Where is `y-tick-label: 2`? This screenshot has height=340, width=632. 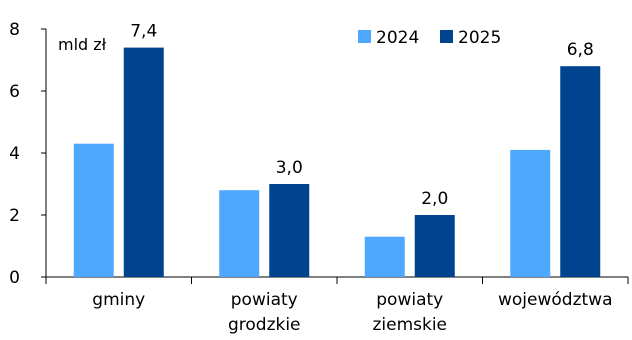 y-tick-label: 2 is located at coordinates (14, 216).